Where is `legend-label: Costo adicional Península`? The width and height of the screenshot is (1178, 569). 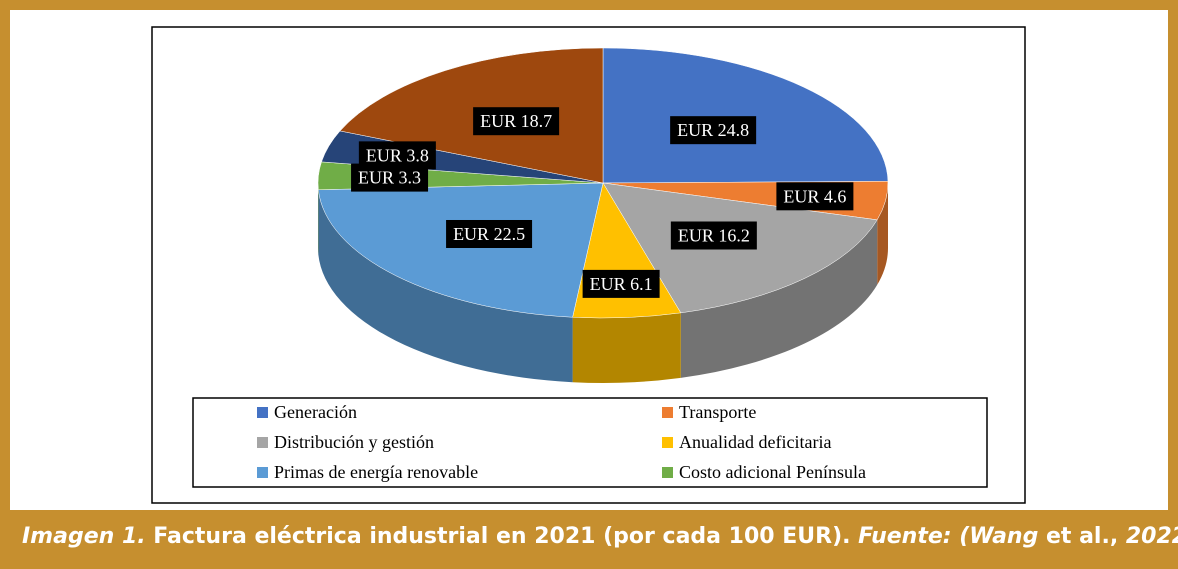 legend-label: Costo adicional Península is located at coordinates (772, 472).